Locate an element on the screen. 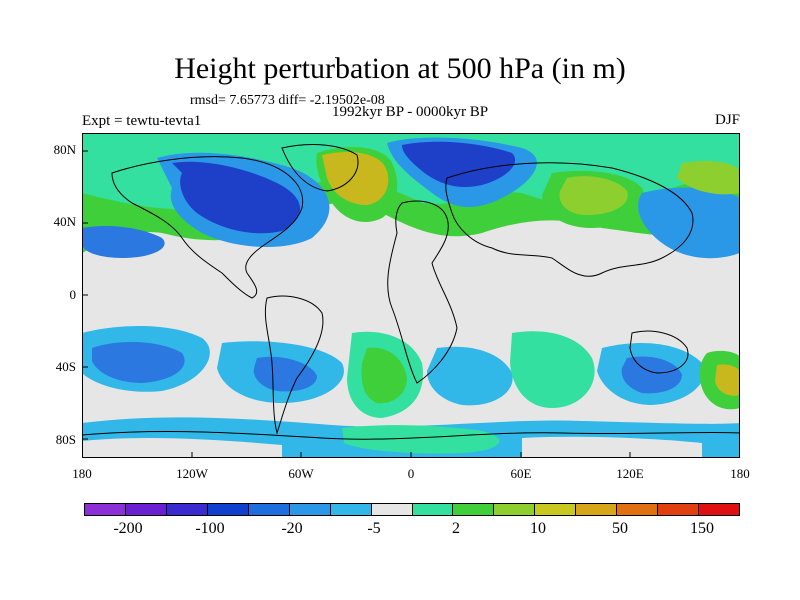  contour-south-band-2-core is located at coordinates (285, 374).